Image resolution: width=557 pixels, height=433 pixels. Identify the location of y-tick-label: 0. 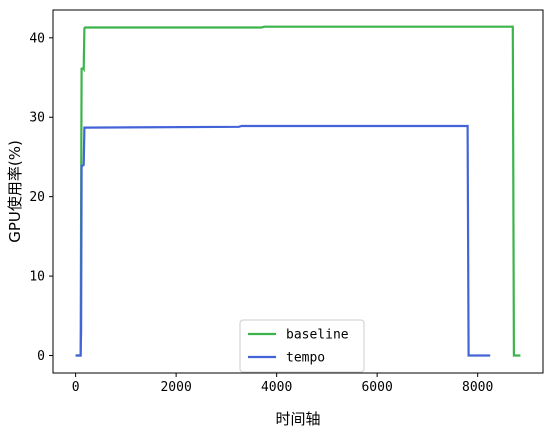
(41, 356).